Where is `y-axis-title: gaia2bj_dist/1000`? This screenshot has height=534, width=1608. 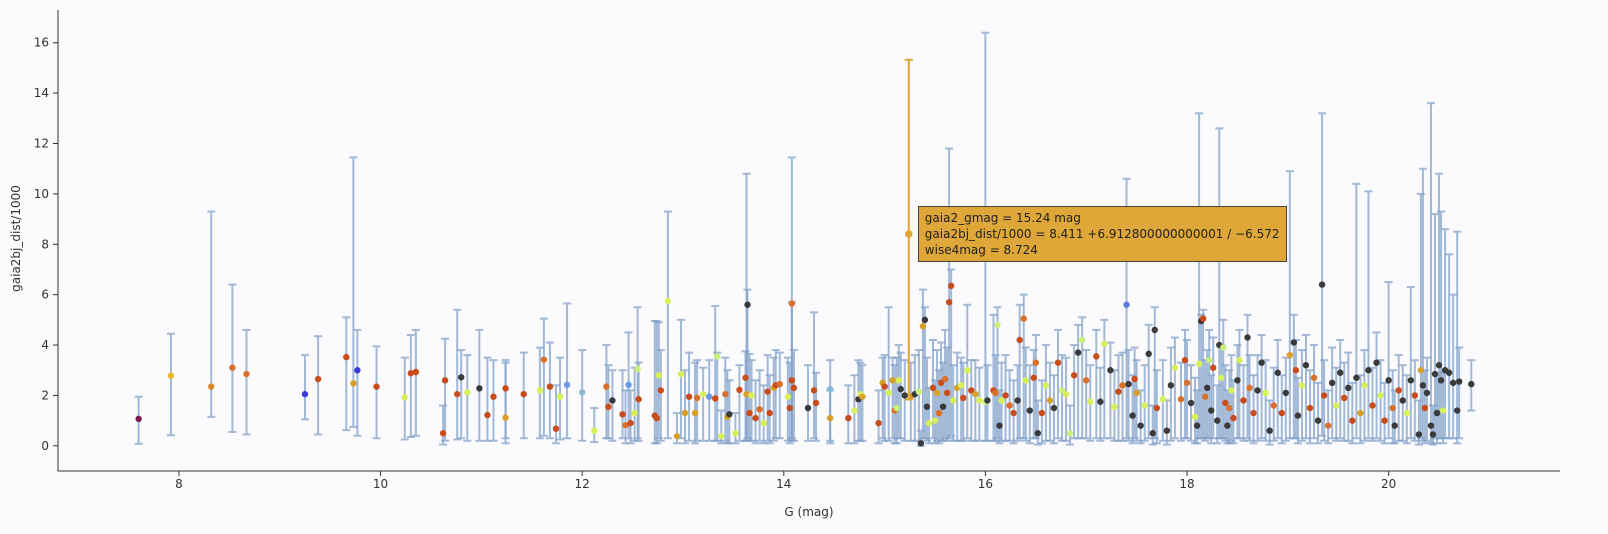 y-axis-title: gaia2bj_dist/1000 is located at coordinates (16, 238).